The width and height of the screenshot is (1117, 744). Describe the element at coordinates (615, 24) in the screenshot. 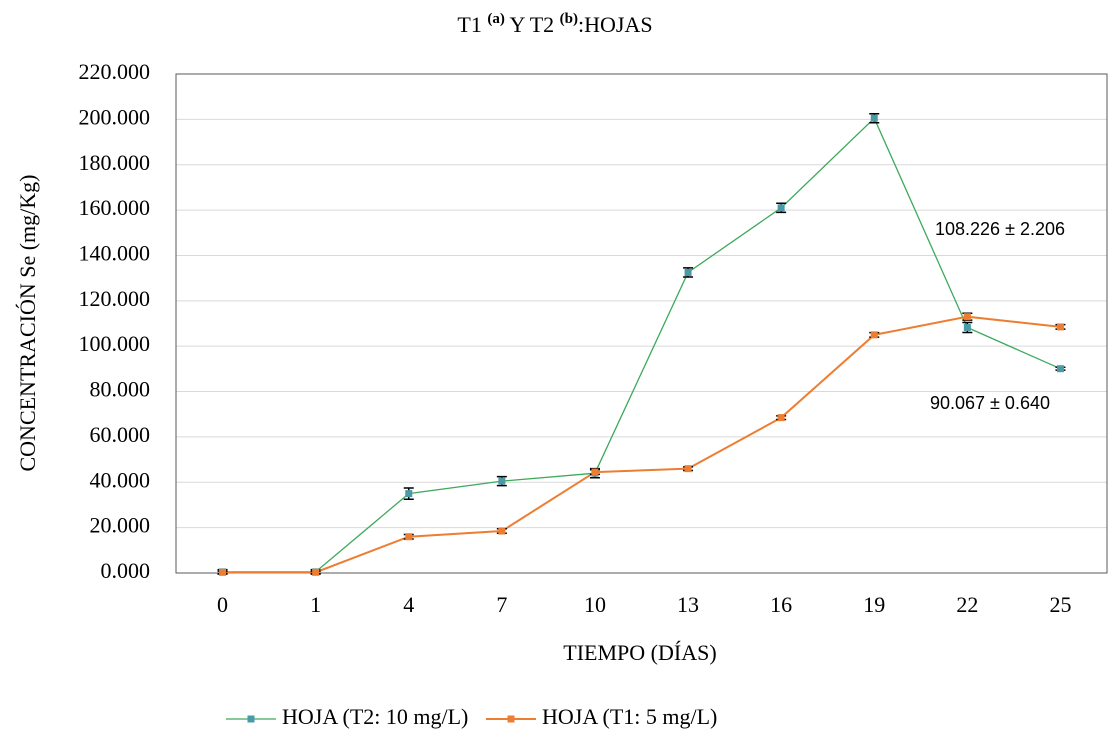

I see `title-part: :HOJAS` at that location.